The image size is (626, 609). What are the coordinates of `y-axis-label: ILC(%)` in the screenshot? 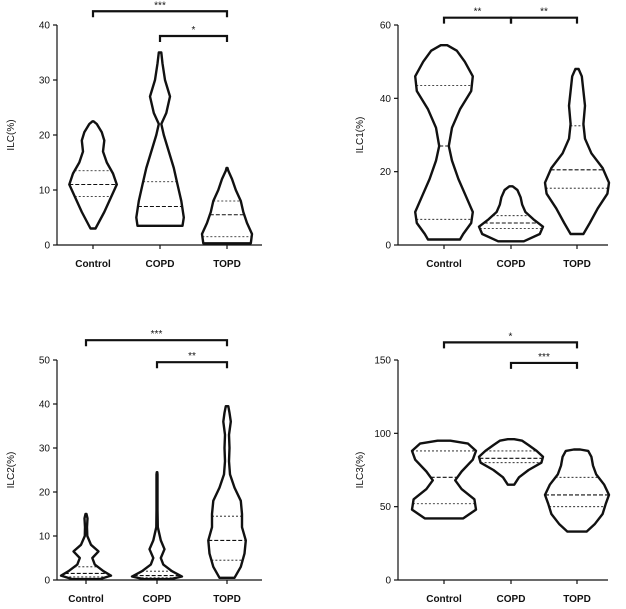 It's located at (11, 134).